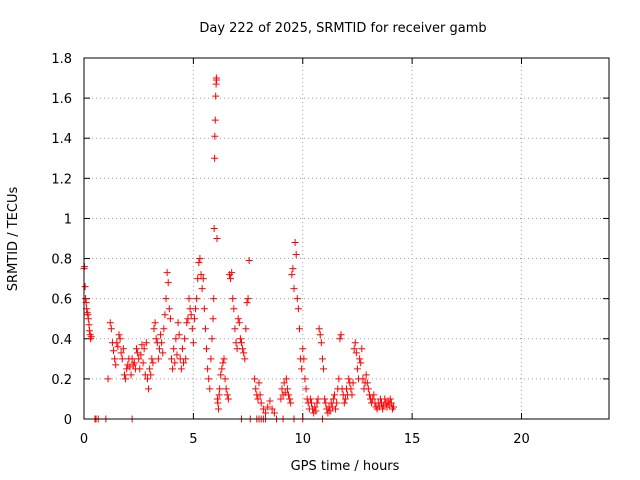  I want to click on y-tick-label: 0.4, so click(61, 340).